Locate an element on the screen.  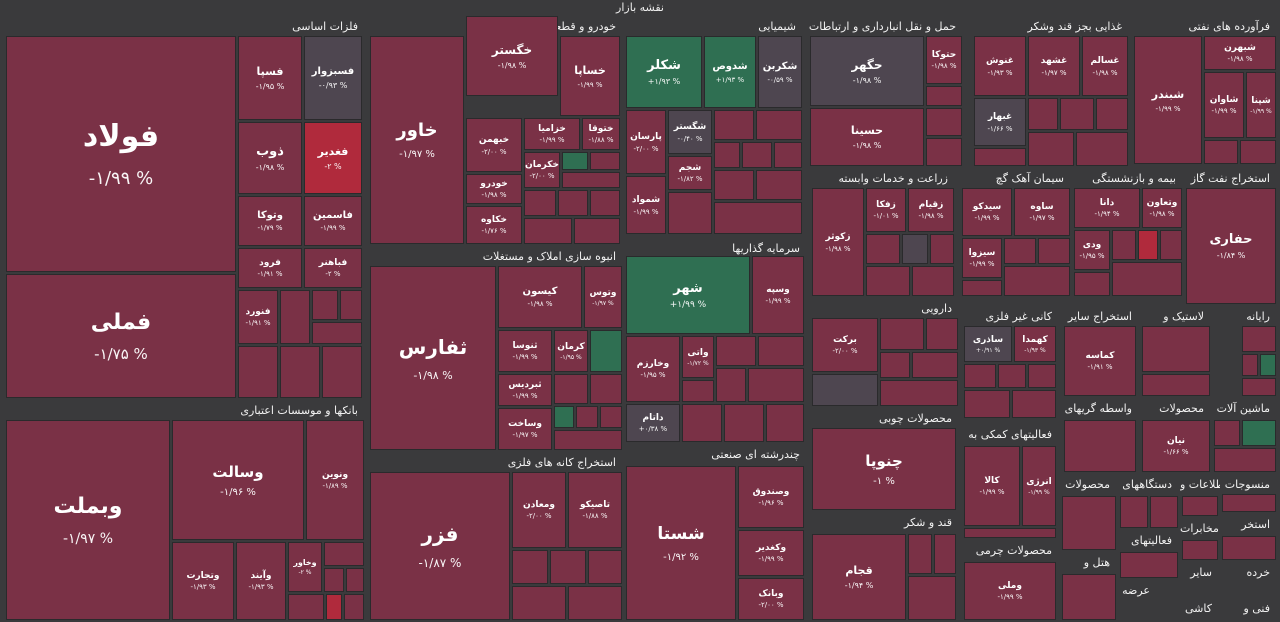
stock-tile: شهر +۱/۹۹ % is located at coordinates (688, 295).